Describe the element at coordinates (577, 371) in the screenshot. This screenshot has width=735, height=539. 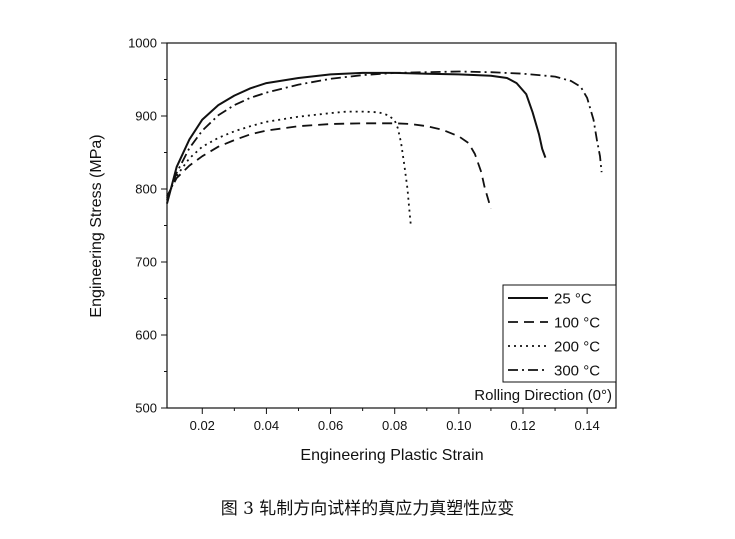
I see `legend-label: 300 °C` at that location.